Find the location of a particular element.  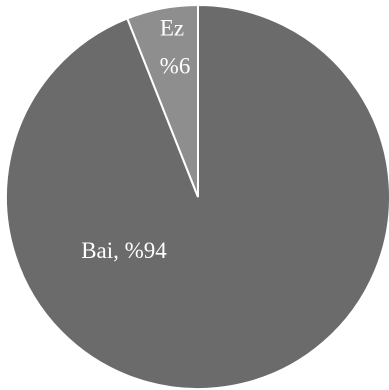

value-label: %6 is located at coordinates (175, 65).